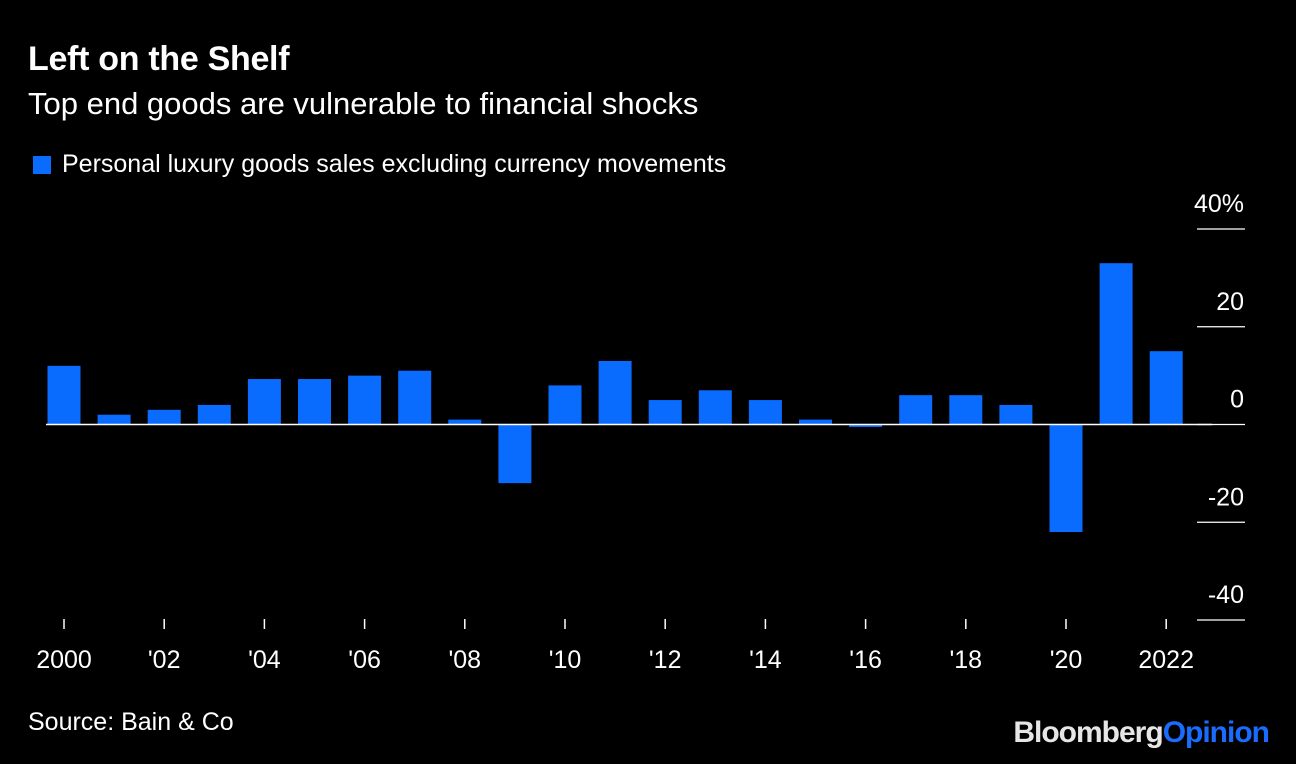 Image resolution: width=1296 pixels, height=764 pixels. I want to click on bar-2012, so click(665, 412).